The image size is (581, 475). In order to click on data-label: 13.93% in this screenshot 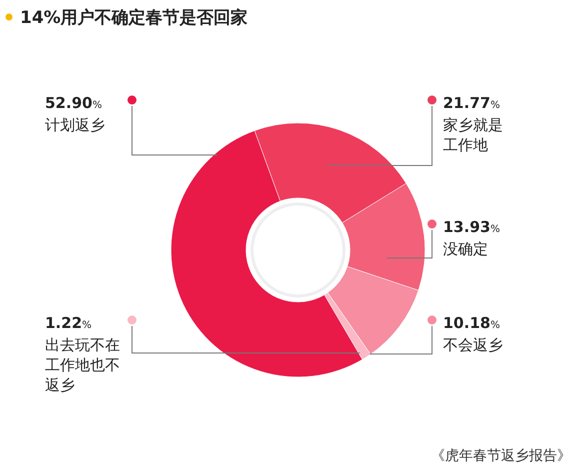, I will do `click(471, 227)`.